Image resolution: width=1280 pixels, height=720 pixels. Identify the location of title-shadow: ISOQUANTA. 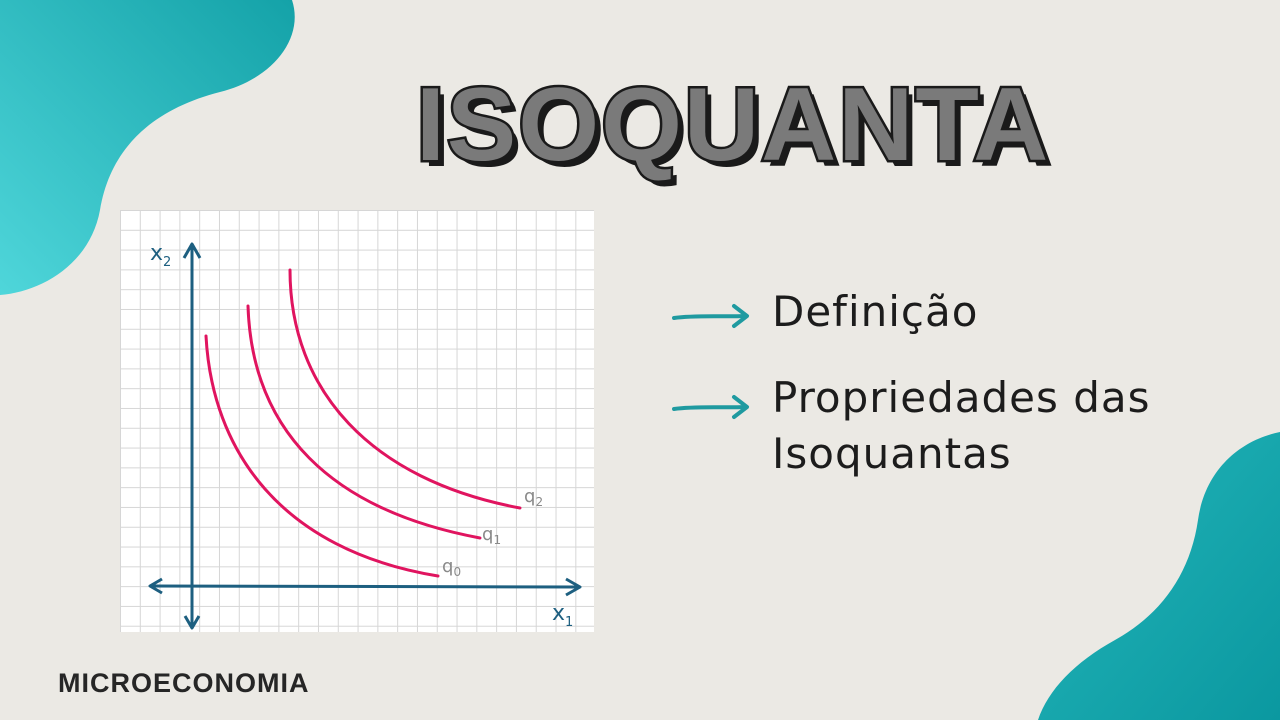
(739, 131).